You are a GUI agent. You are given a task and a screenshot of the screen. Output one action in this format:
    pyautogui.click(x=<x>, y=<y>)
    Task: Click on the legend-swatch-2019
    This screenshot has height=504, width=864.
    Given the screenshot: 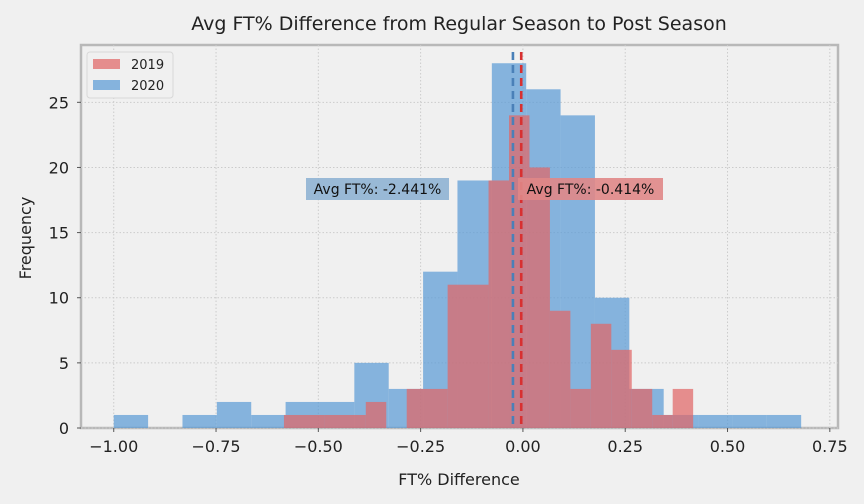 What is the action you would take?
    pyautogui.click(x=106, y=64)
    